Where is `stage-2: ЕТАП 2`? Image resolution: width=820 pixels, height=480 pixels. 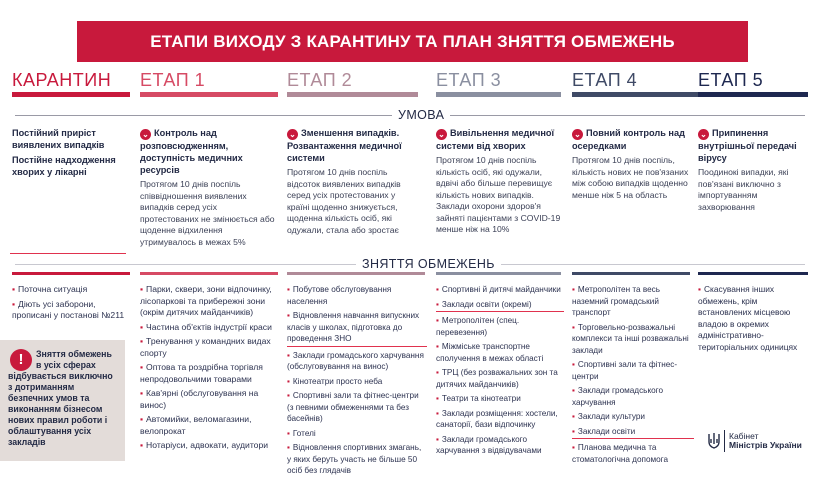 stage-2: ЕТАП 2 is located at coordinates (352, 83).